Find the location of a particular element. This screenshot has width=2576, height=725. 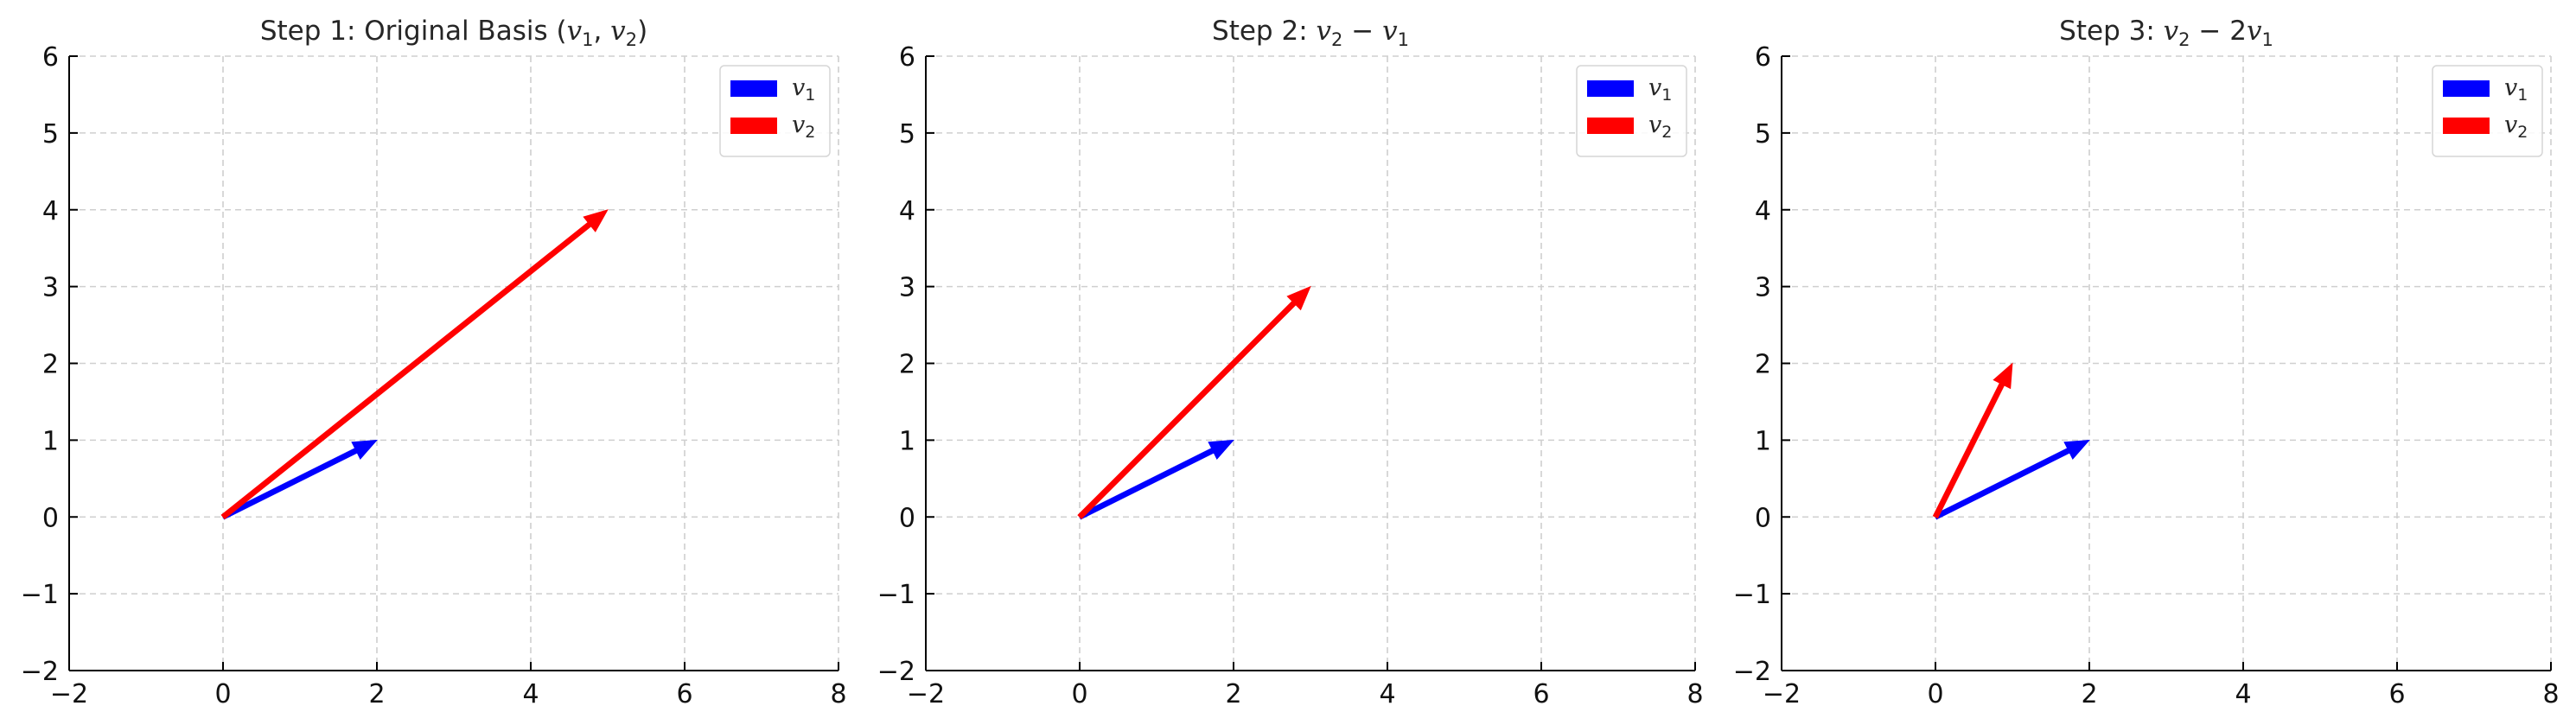

chart-title: Step 2: v2 − v1 is located at coordinates (1310, 33).